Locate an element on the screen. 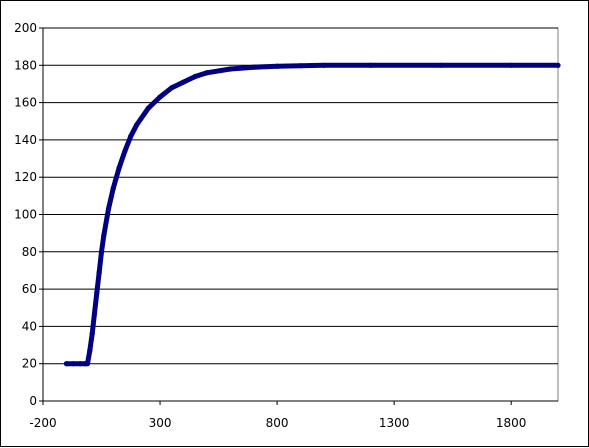 The height and width of the screenshot is (448, 589). x-tick-label: 300 is located at coordinates (160, 423).